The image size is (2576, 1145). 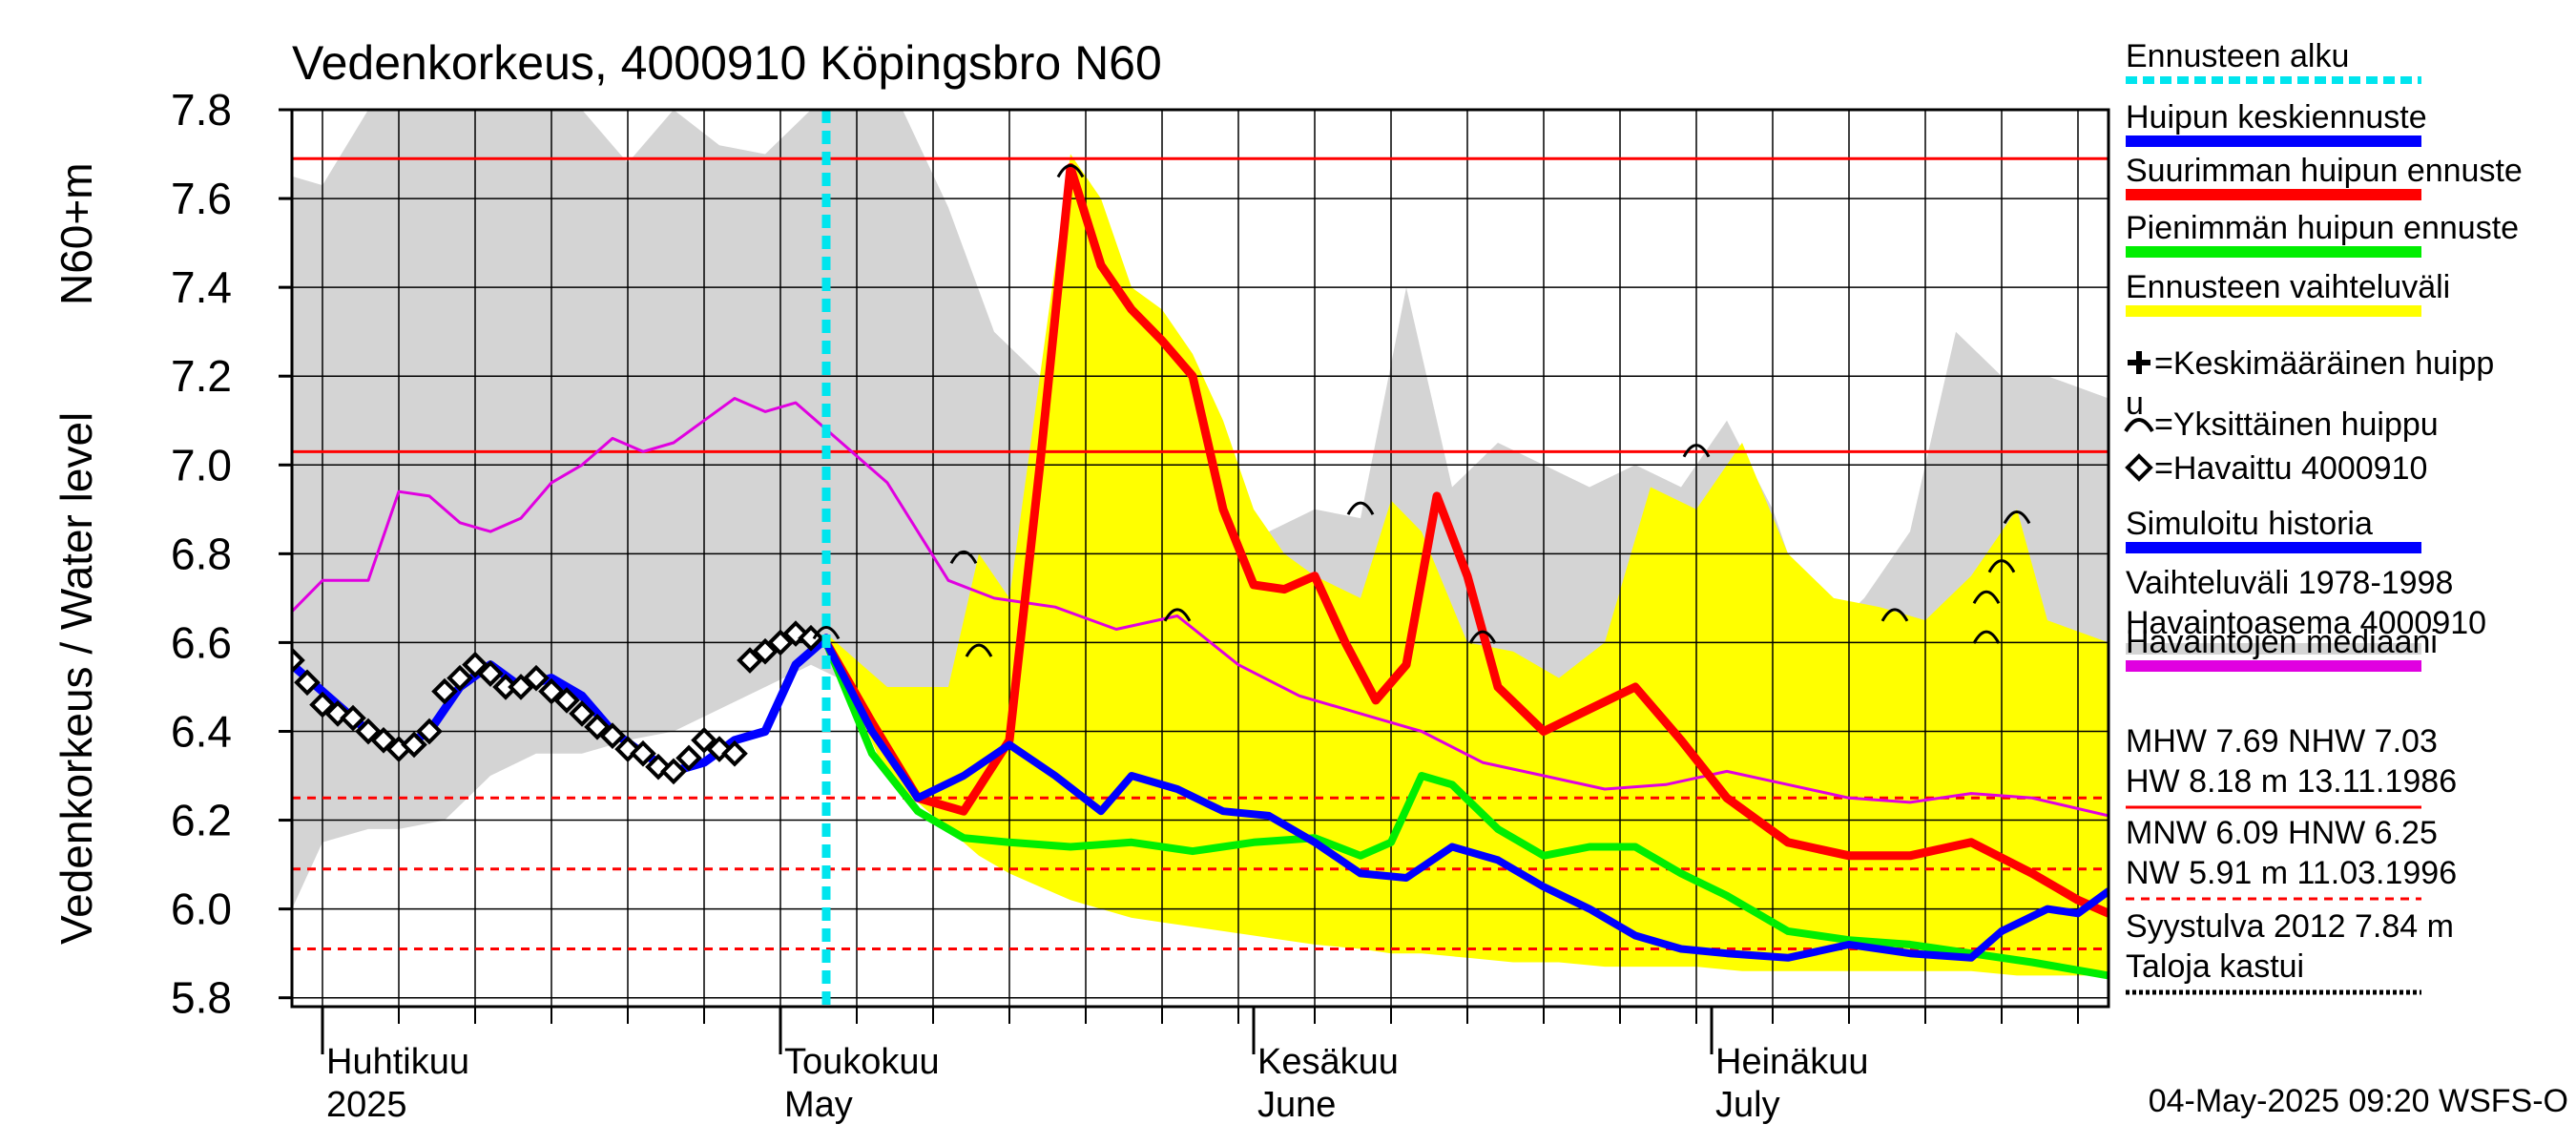 I want to click on stats-block-low: MNW 6.09 HNW 6.25 NW 5.91 m 11.03.1996, so click(x=2291, y=858).